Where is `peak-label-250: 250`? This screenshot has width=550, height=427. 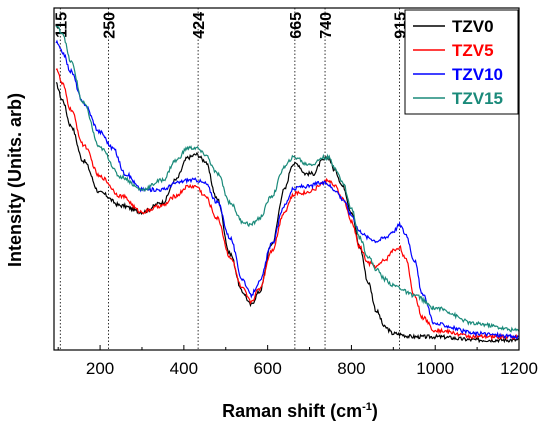 peak-label-250: 250 is located at coordinates (109, 25).